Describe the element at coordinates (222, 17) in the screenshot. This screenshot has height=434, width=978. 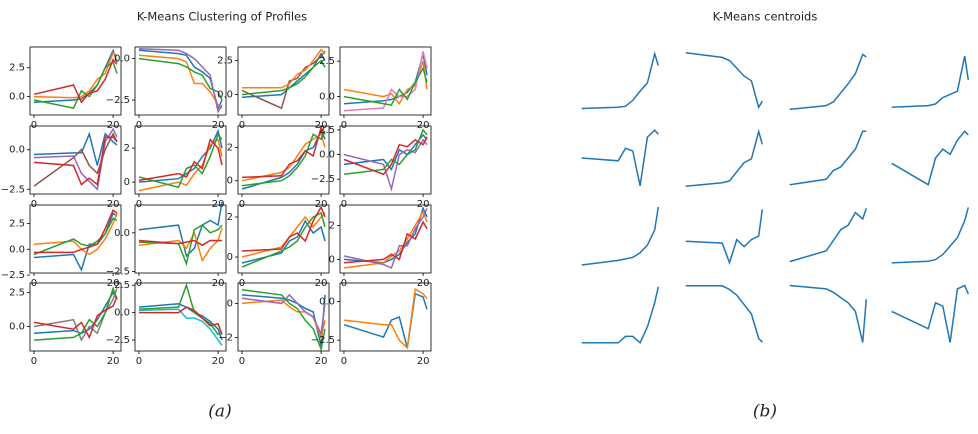
I see `panel-title: K-Means Clustering of Profiles` at that location.